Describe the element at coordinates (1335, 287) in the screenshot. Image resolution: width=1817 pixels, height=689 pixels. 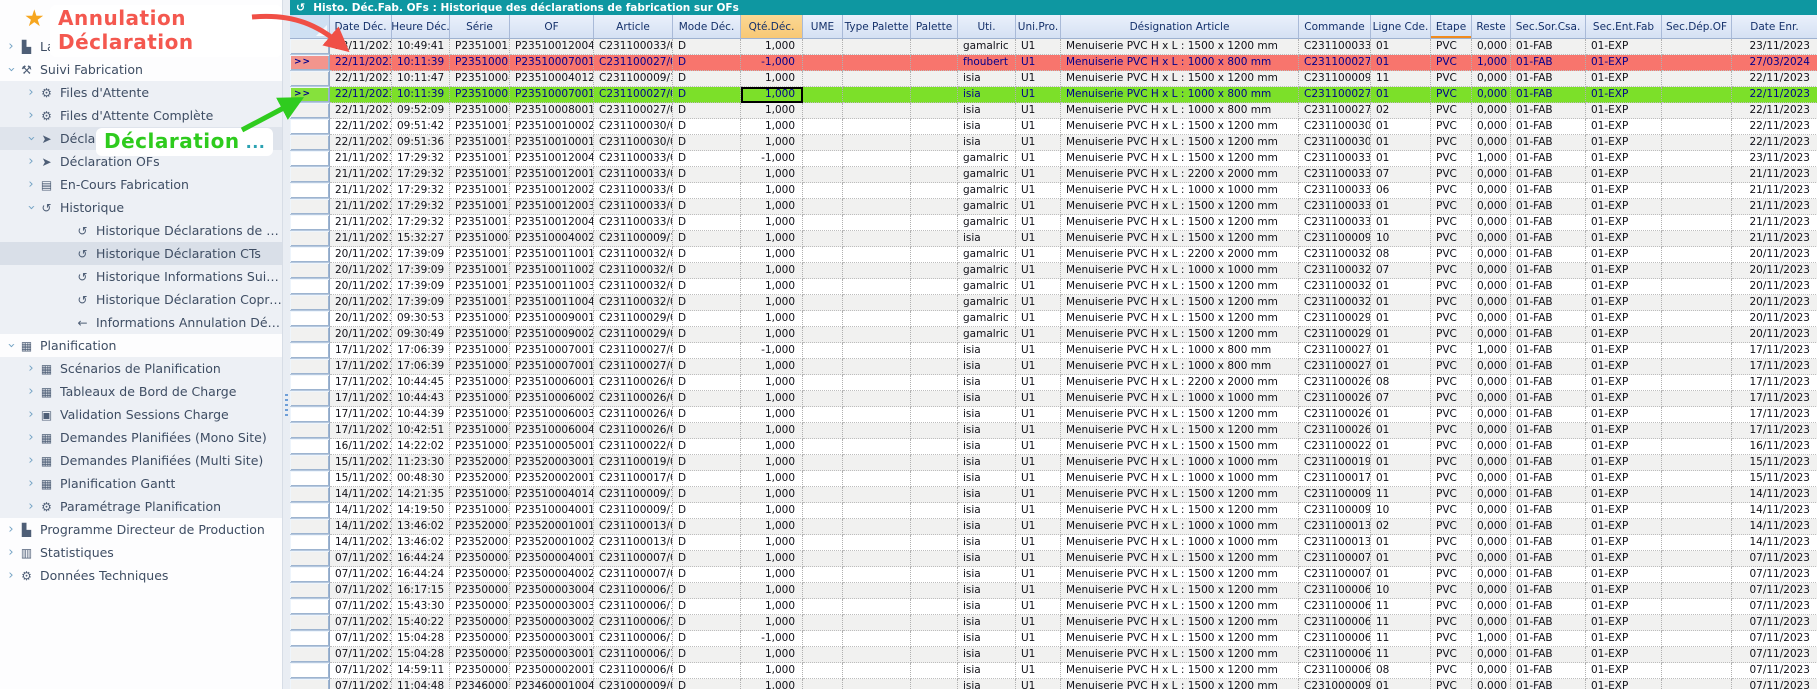
I see `cell-commande: C231100032` at that location.